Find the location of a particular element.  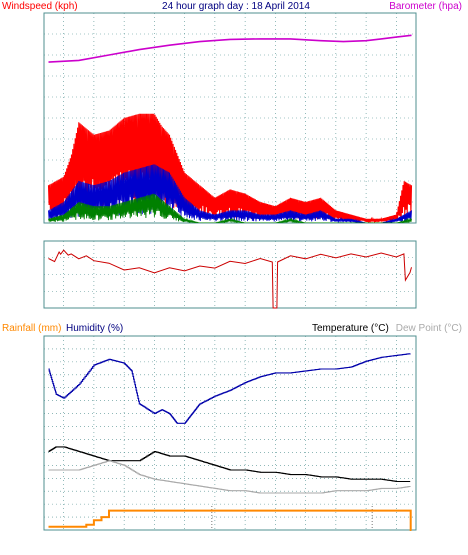

windspeed-axis-label: Windspeed (kph) is located at coordinates (40, 6).